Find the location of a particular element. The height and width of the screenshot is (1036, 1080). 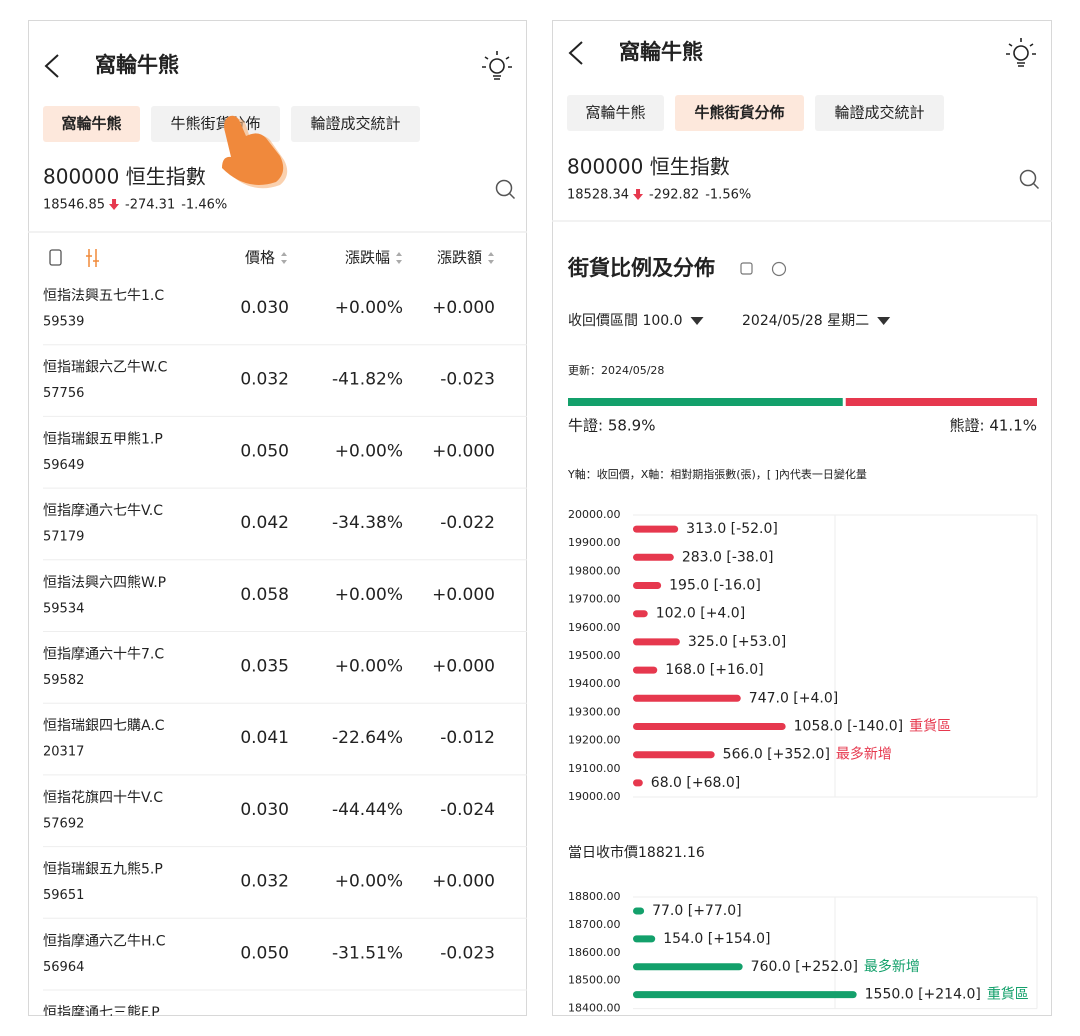

info-icon is located at coordinates (779, 269).